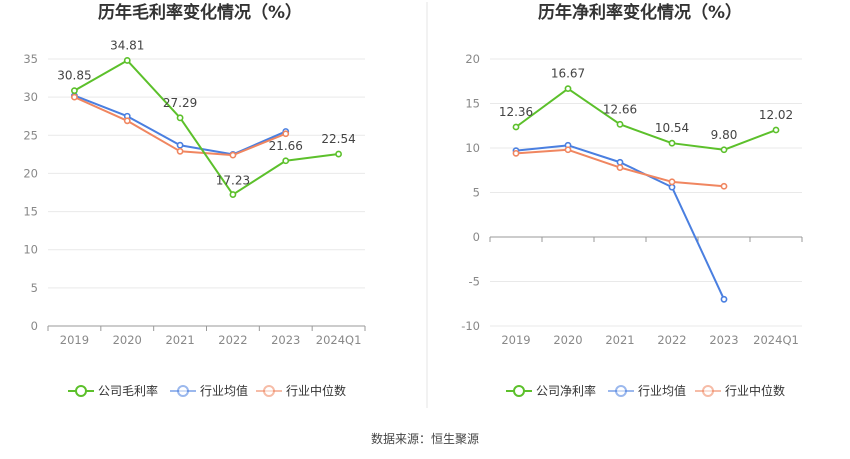 This screenshot has width=850, height=459. What do you see at coordinates (30, 97) in the screenshot?
I see `y-tick-label: 30` at bounding box center [30, 97].